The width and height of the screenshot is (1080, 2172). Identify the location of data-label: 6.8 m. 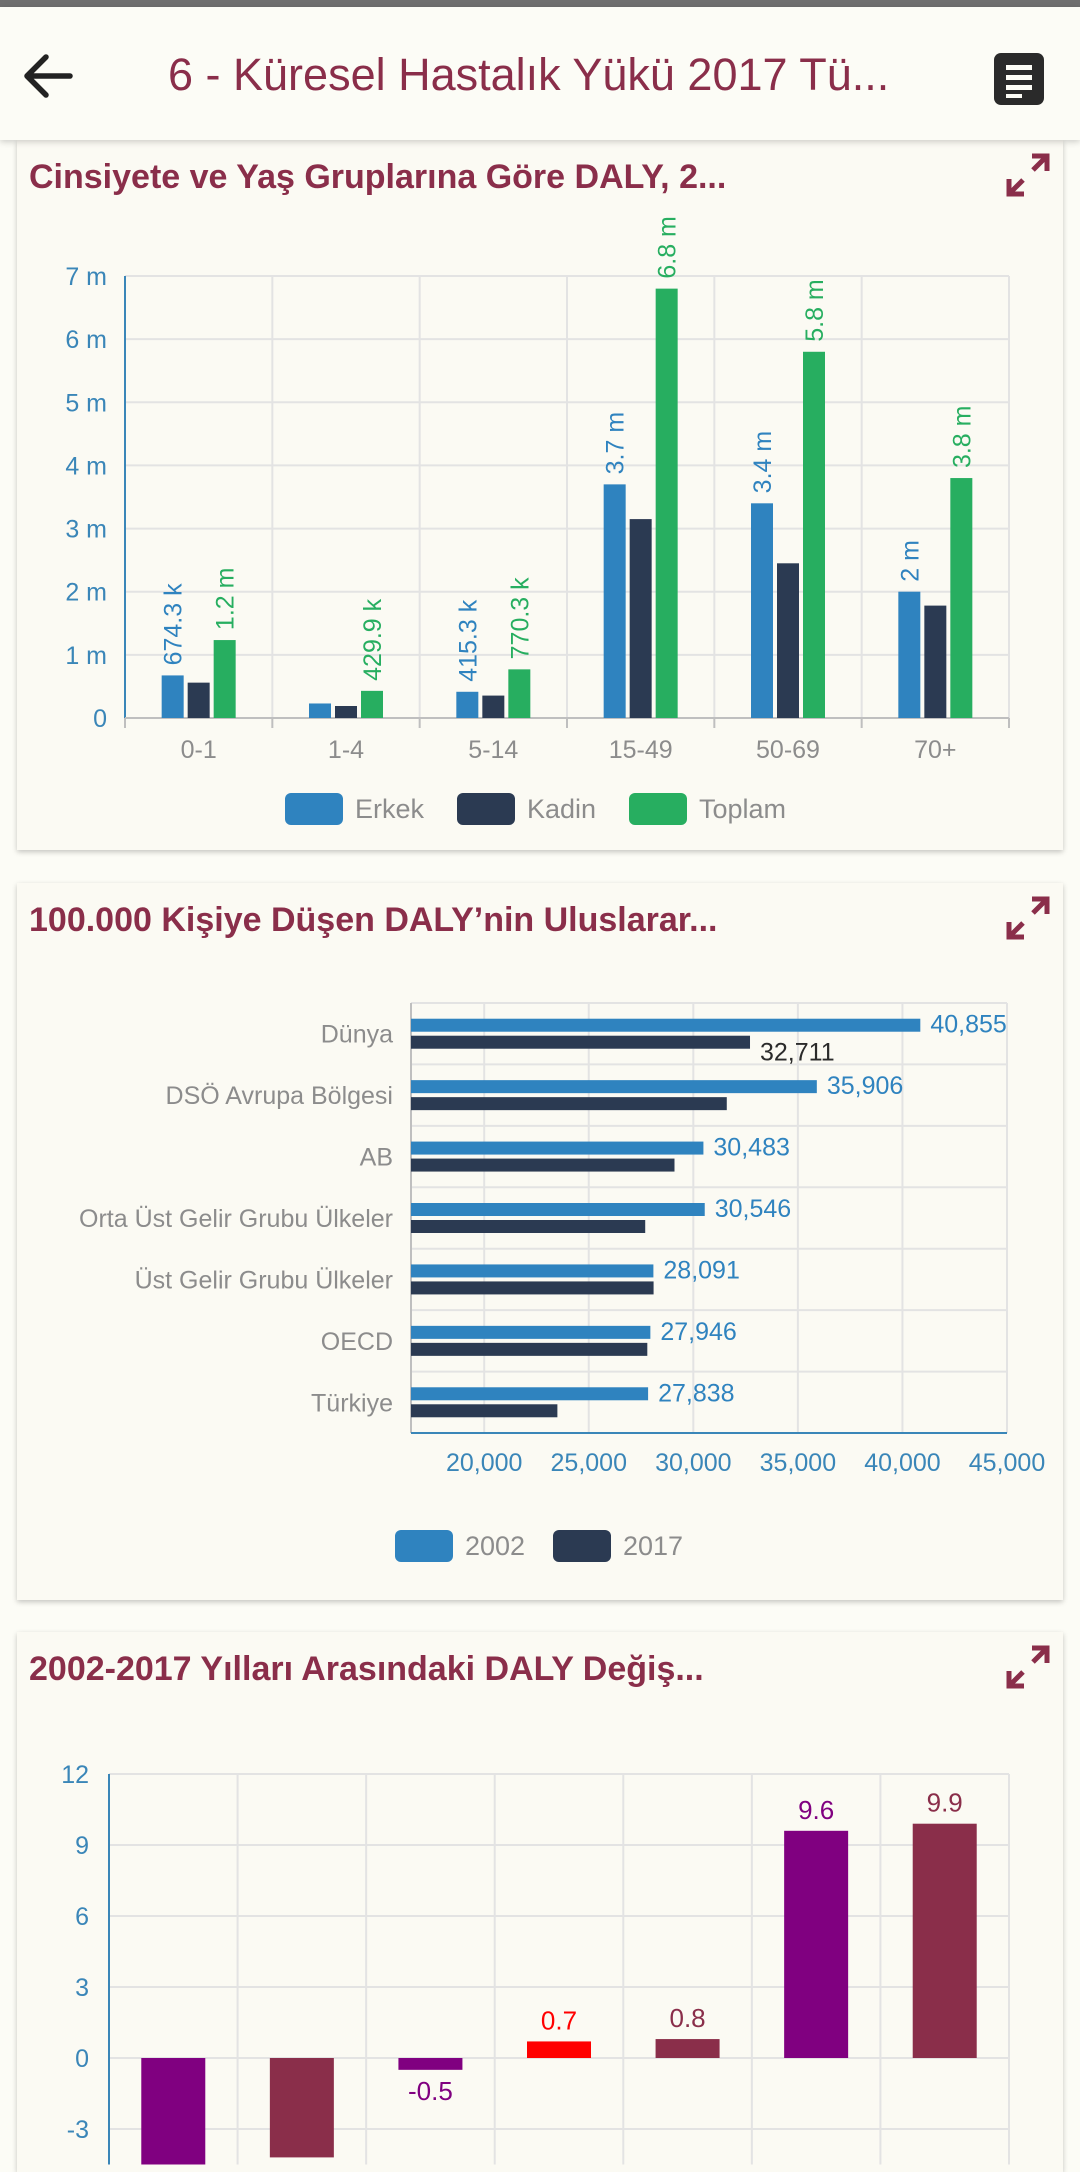
(668, 247).